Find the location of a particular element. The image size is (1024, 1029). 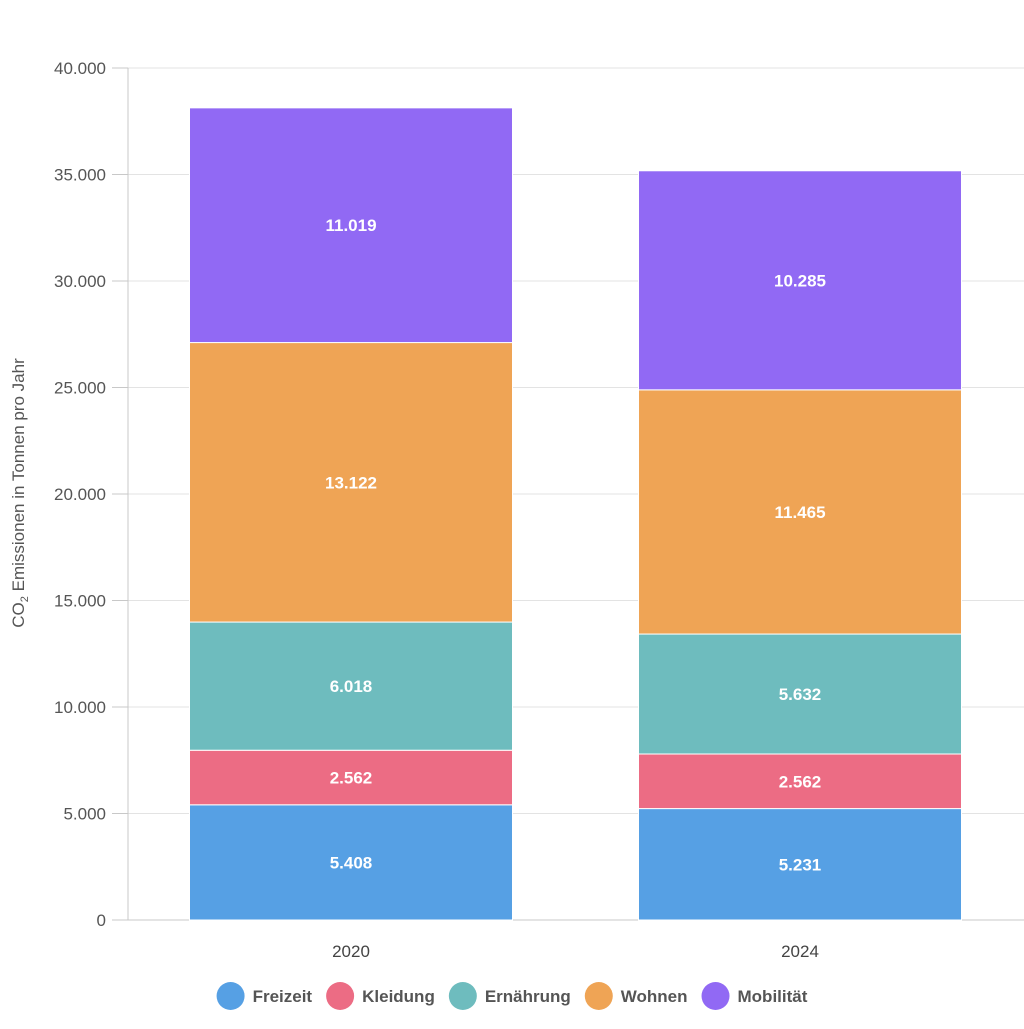

data-label: 5.231 is located at coordinates (800, 864).